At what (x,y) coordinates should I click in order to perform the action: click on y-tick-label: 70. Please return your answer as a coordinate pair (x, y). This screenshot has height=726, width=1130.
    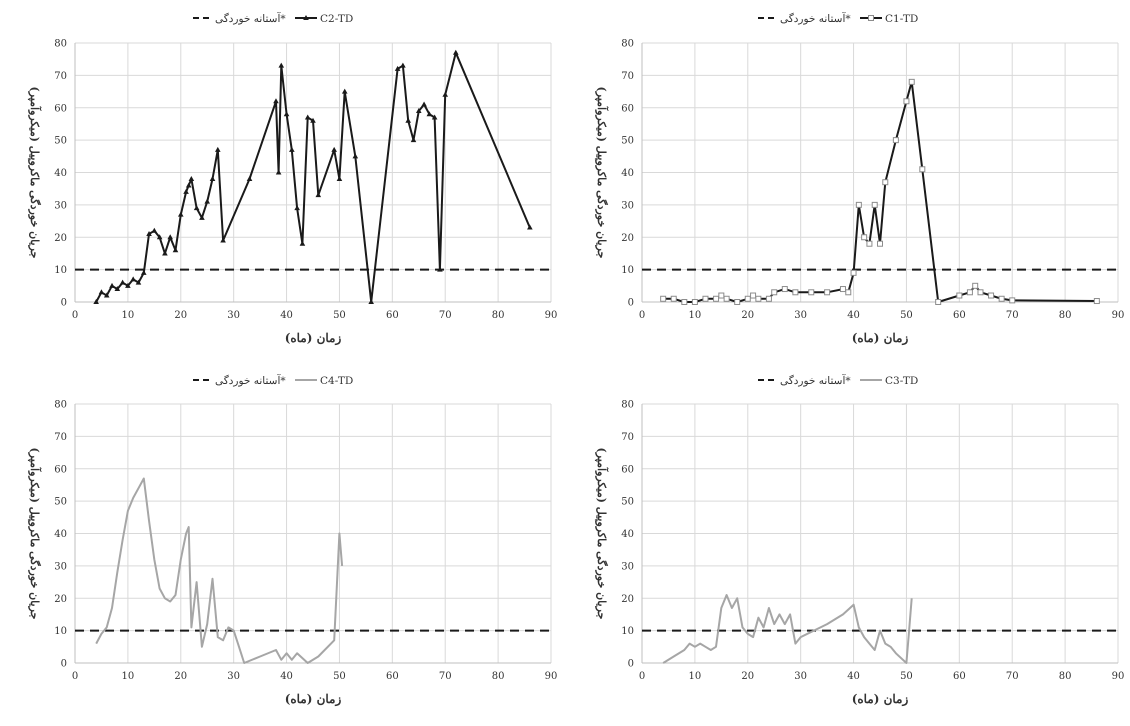
    Looking at the image, I should click on (627, 437).